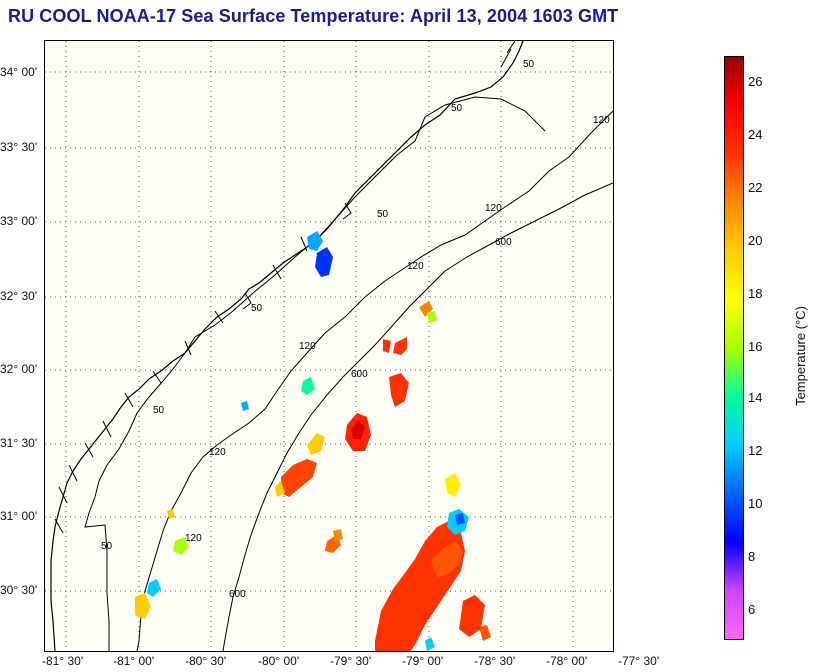  I want to click on colorbar-tick: 22, so click(755, 187).